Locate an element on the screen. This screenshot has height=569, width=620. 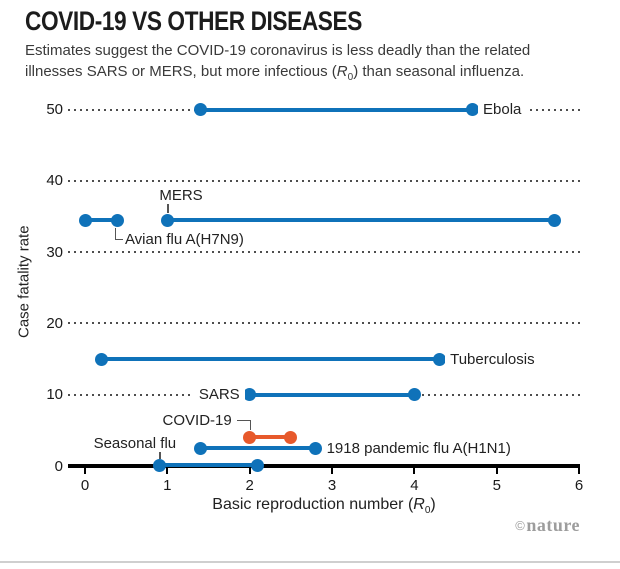
y-tick-label-20: 20 is located at coordinates (54, 323).